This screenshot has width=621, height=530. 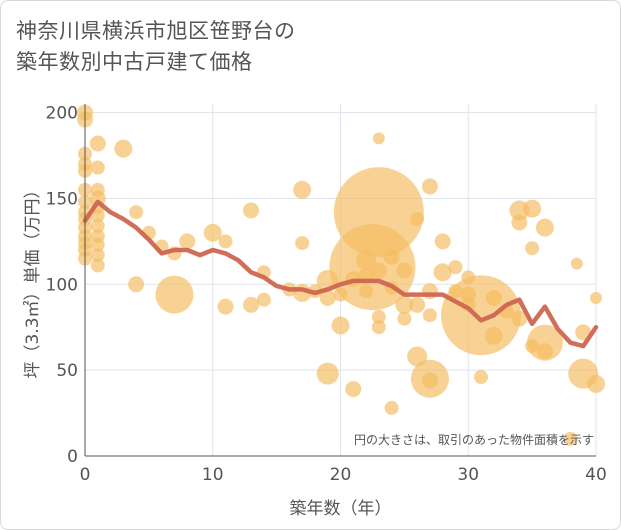 What do you see at coordinates (62, 114) in the screenshot?
I see `y-tick-label: 200` at bounding box center [62, 114].